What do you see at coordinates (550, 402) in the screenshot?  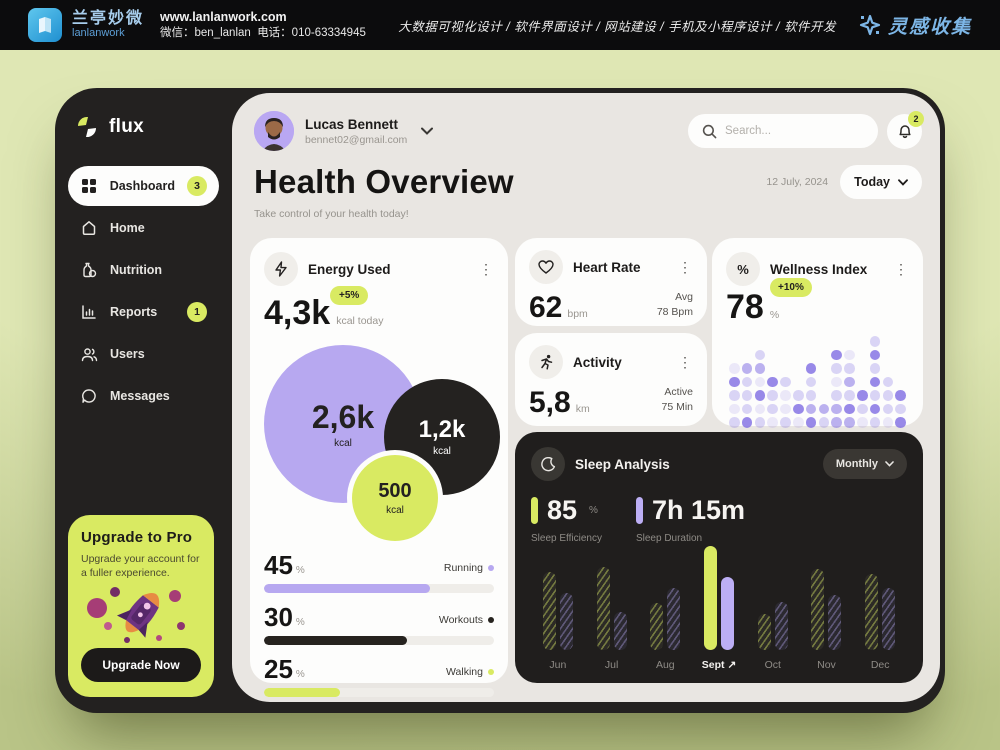 I see `activity-value: 5,8` at bounding box center [550, 402].